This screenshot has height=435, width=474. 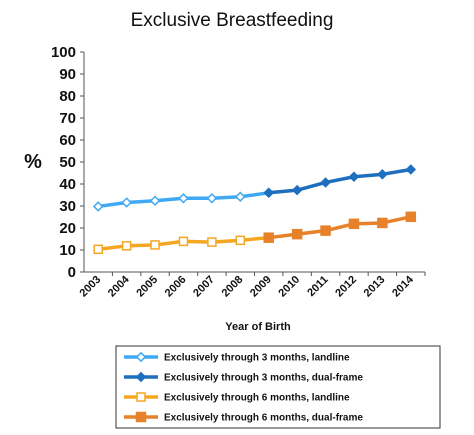 I want to click on series-group, so click(x=254, y=209).